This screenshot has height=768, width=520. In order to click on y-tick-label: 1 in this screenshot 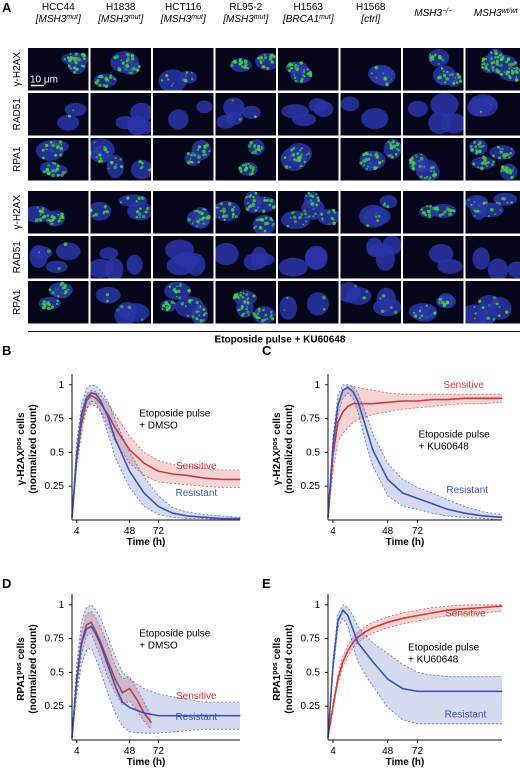, I will do `click(61, 605)`.